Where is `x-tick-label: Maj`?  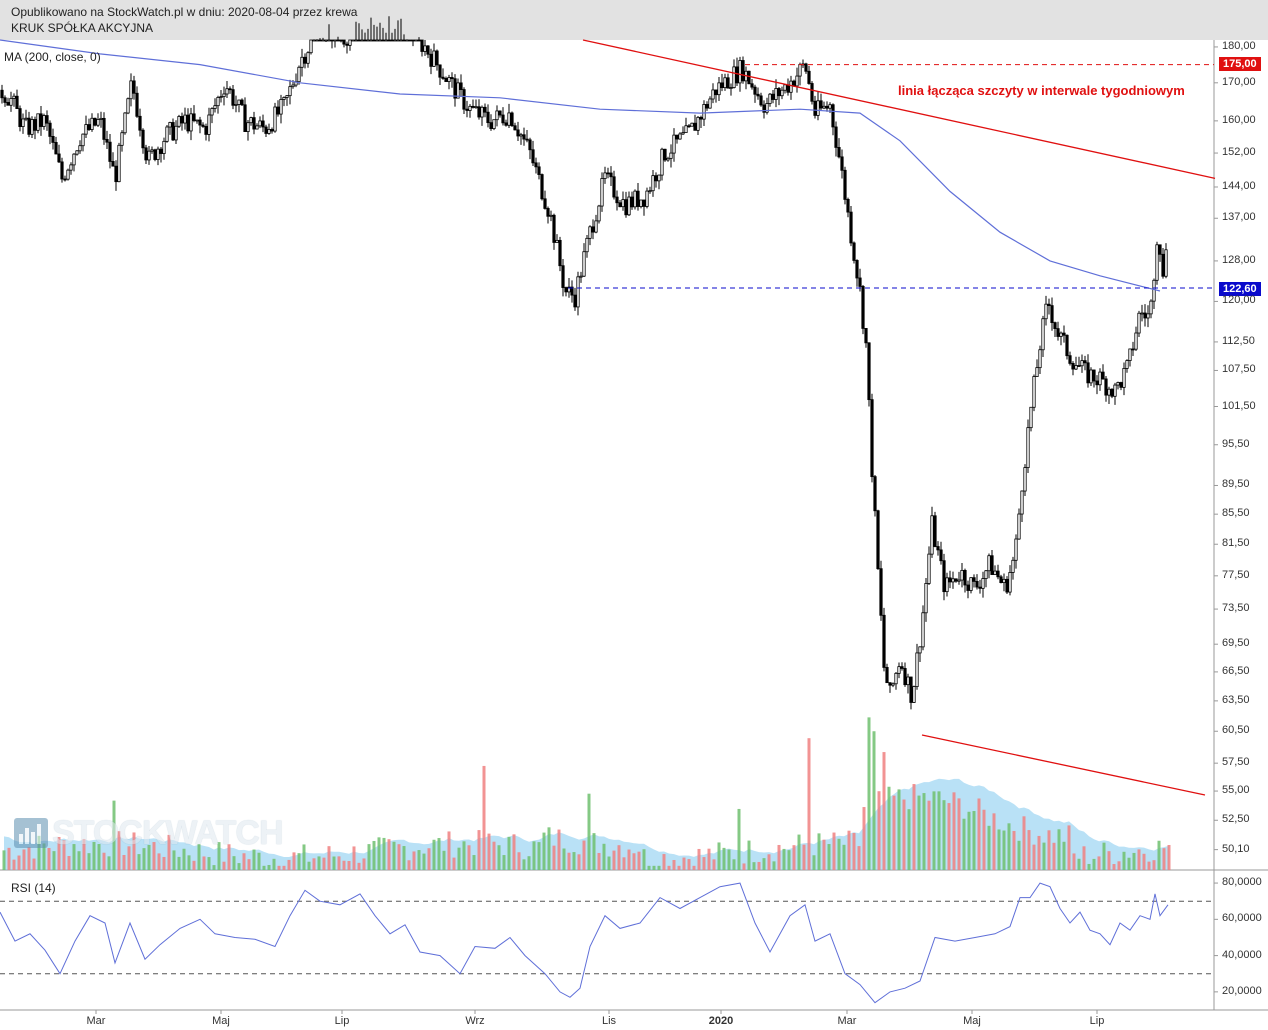
x-tick-label: Maj is located at coordinates (221, 1021).